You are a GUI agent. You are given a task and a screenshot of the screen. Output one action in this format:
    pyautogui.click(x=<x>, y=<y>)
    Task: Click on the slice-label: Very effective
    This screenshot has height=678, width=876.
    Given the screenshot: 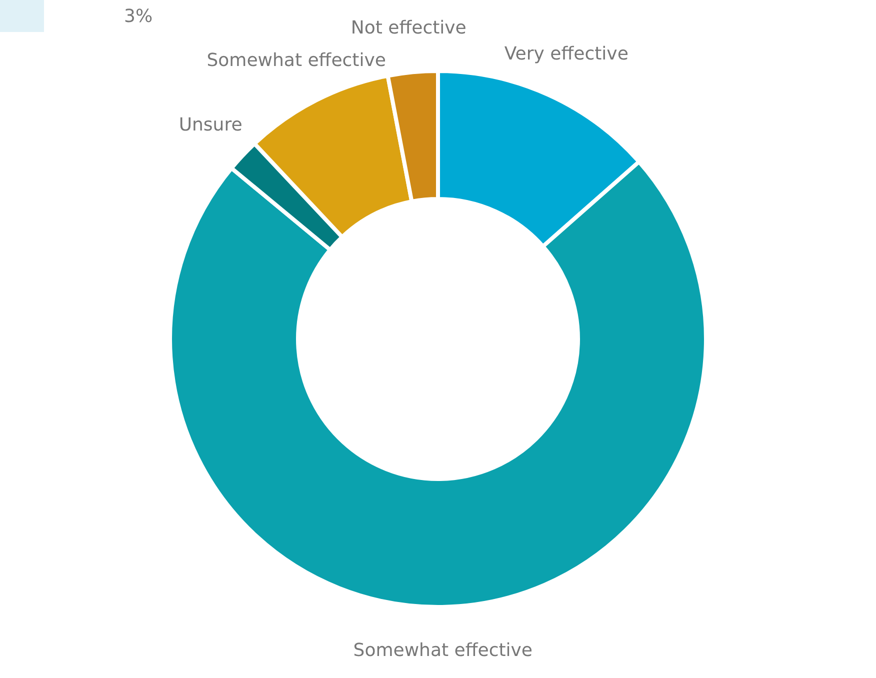 What is the action you would take?
    pyautogui.click(x=566, y=54)
    